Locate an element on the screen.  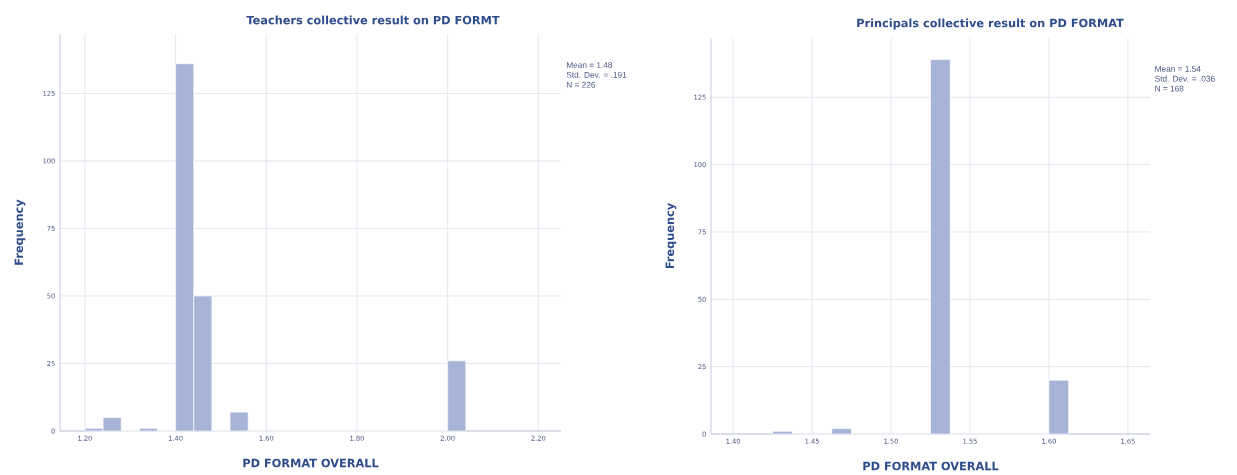
text: Std. Dev. = .191 is located at coordinates (596, 74).